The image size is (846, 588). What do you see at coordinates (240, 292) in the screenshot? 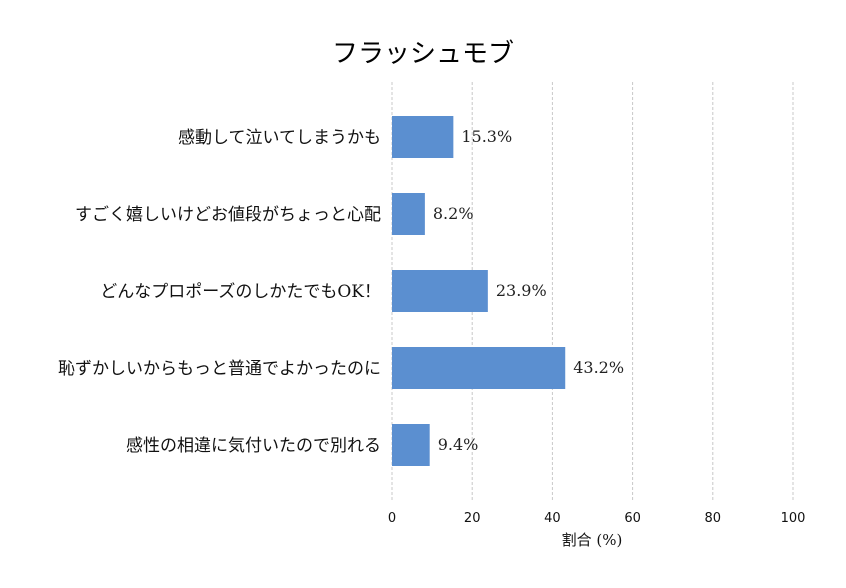
I see `category-label: どんなプロポーズのしかたでもOK！` at bounding box center [240, 292].